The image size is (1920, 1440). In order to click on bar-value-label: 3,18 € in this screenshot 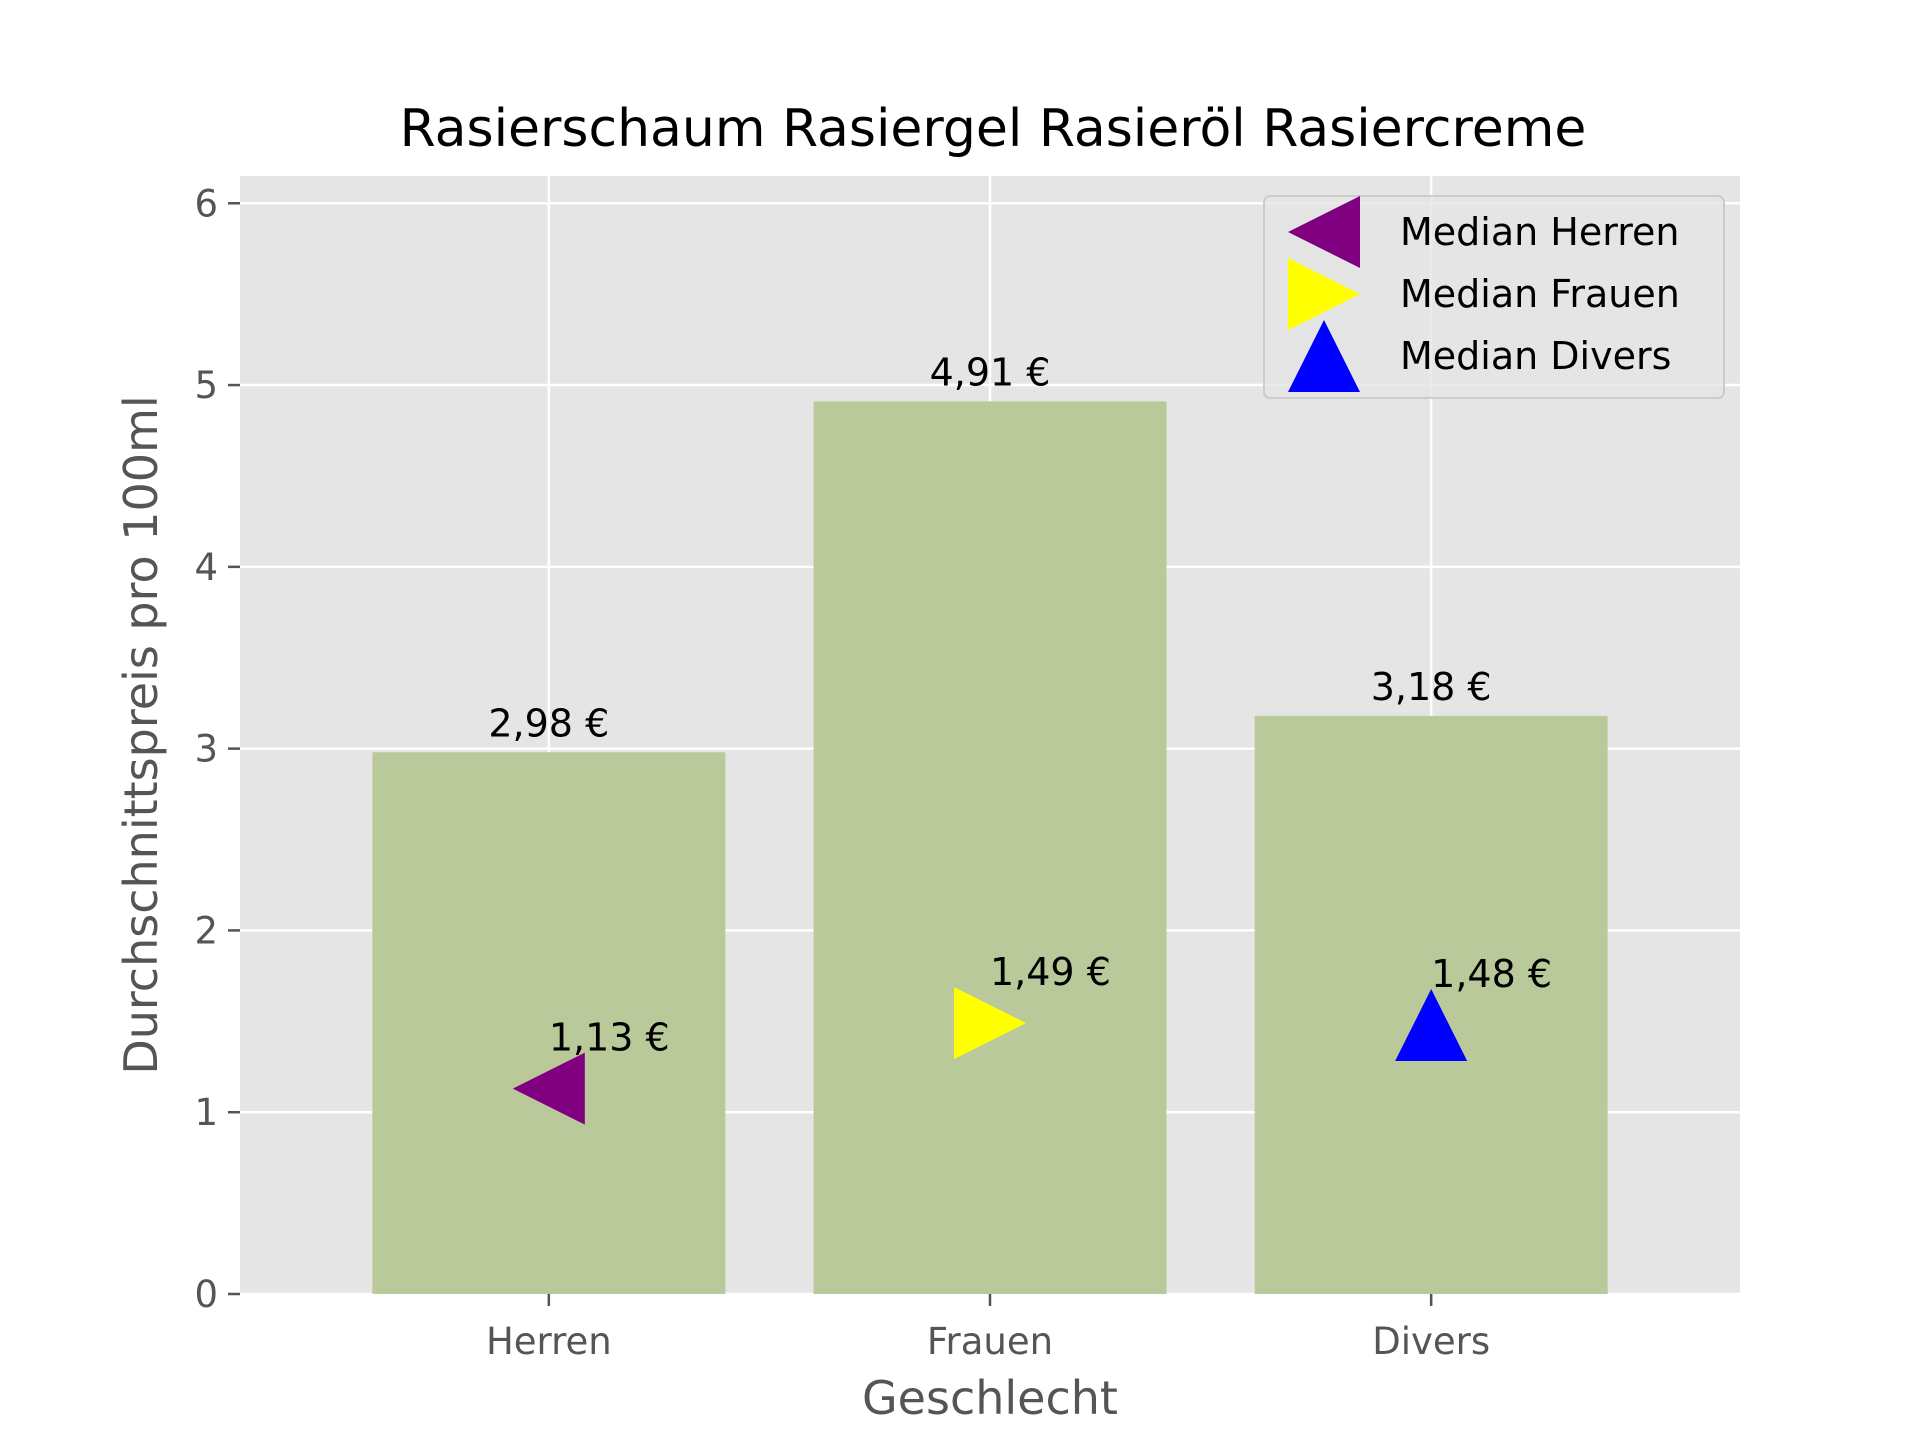, I will do `click(1431, 687)`.